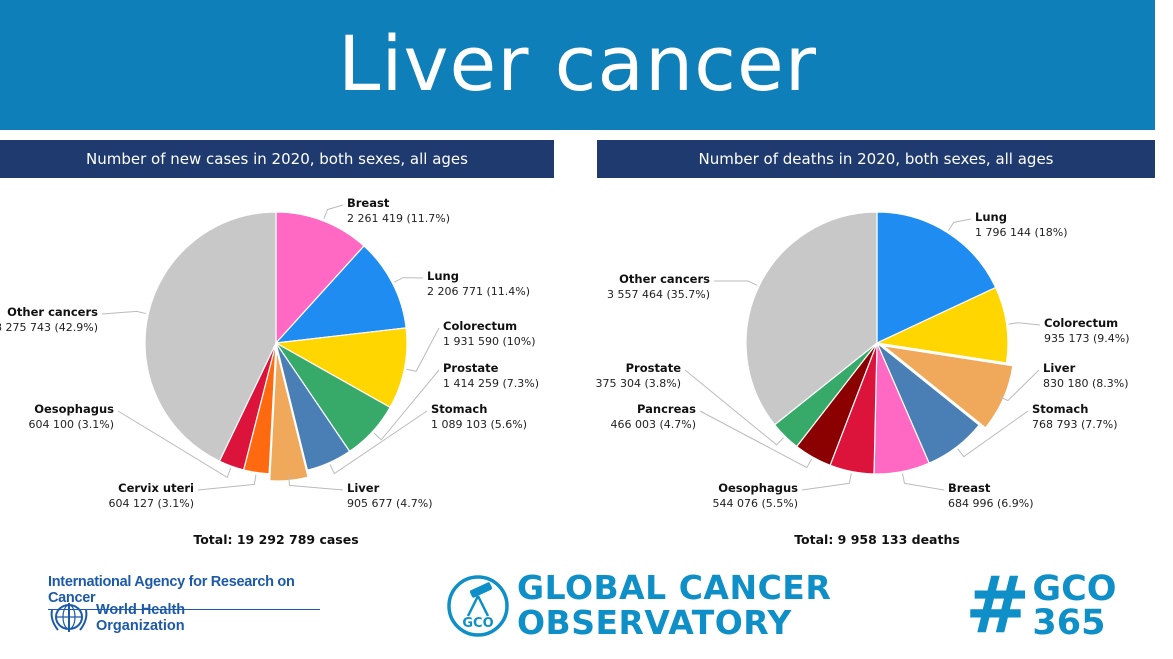 The width and height of the screenshot is (1173, 659). What do you see at coordinates (638, 383) in the screenshot?
I see `slice-value-prostate: 375 304 (3.8%)` at bounding box center [638, 383].